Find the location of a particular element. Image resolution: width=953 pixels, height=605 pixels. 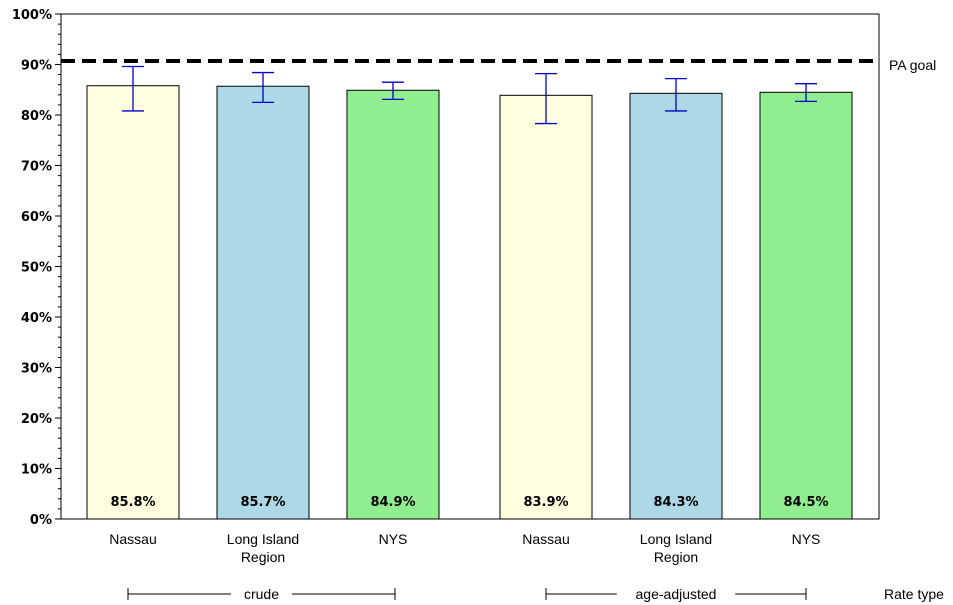

y-tick-label: 10% is located at coordinates (36, 470).